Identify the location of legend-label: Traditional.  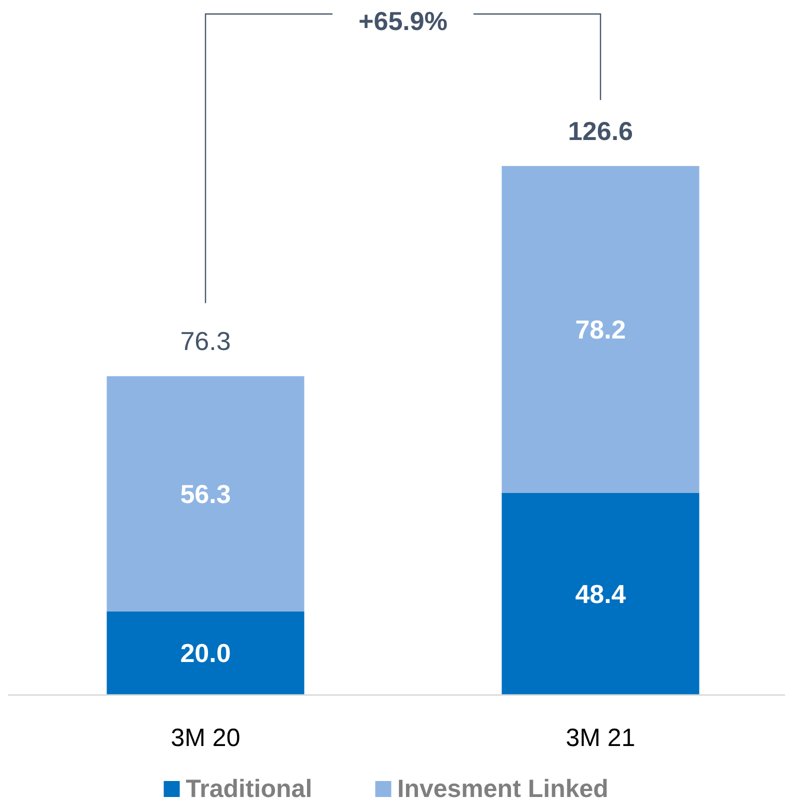
(249, 789).